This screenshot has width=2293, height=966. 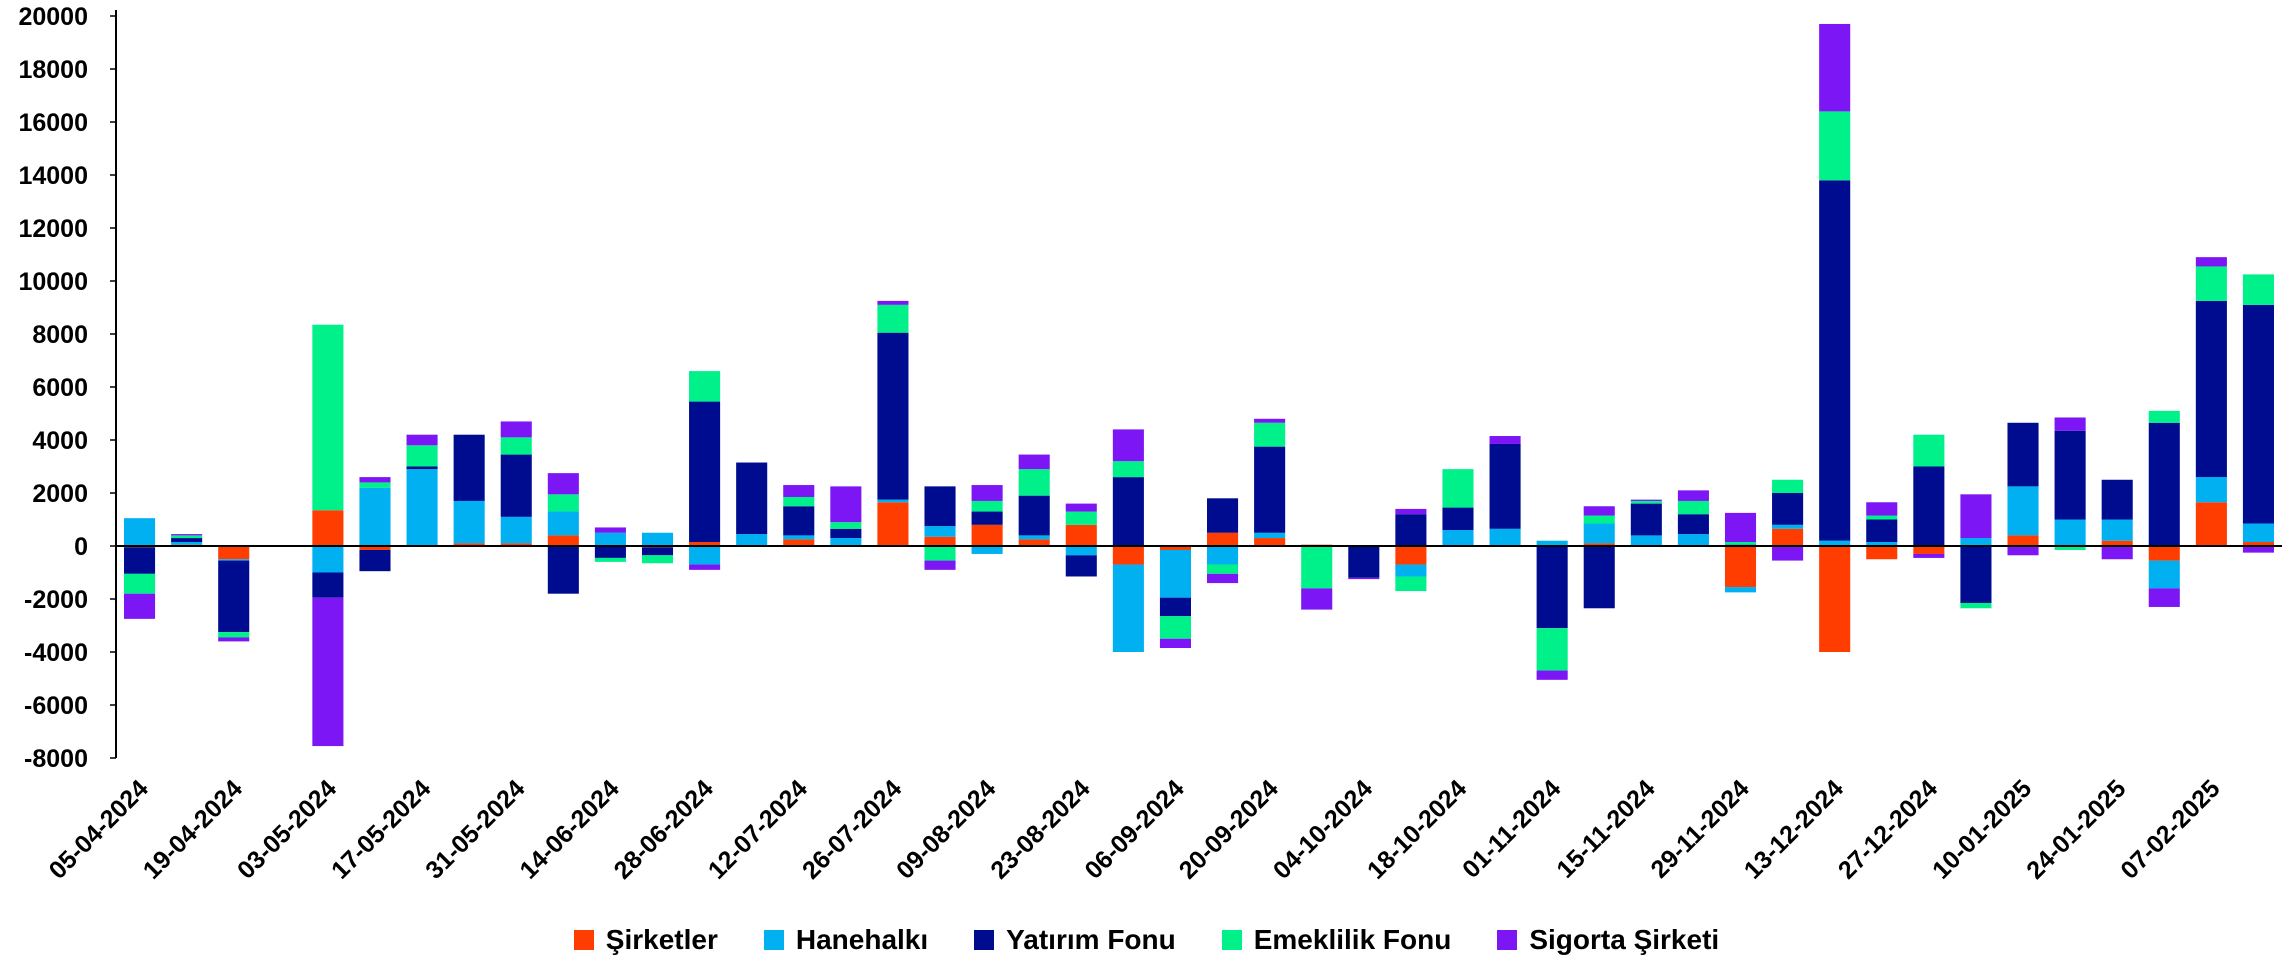 I want to click on bar-segment-11-10-2024-s1, so click(x=1411, y=570).